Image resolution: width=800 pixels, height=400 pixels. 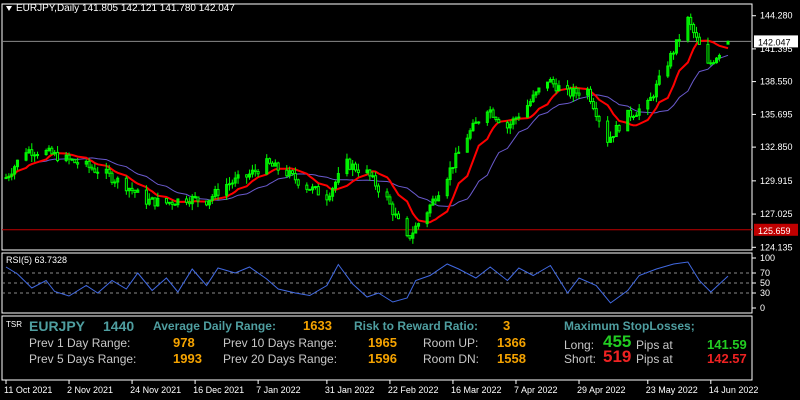 I want to click on adr-label: Average Daily Range:, so click(x=214, y=326).